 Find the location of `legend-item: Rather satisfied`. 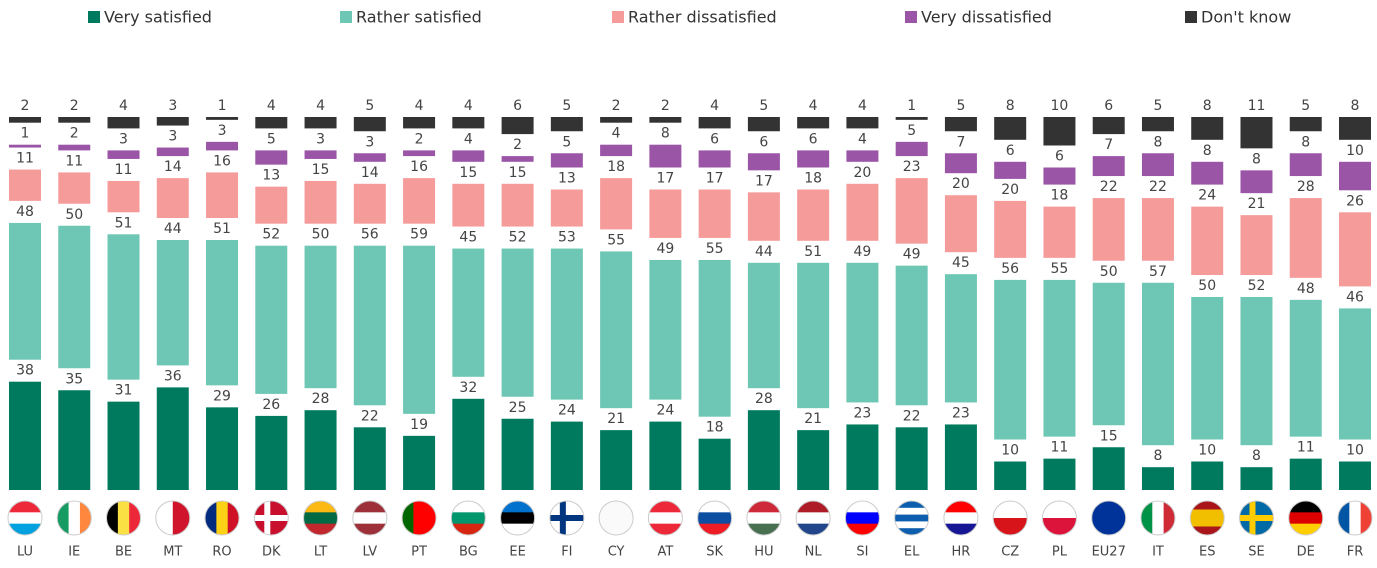

legend-item: Rather satisfied is located at coordinates (411, 17).